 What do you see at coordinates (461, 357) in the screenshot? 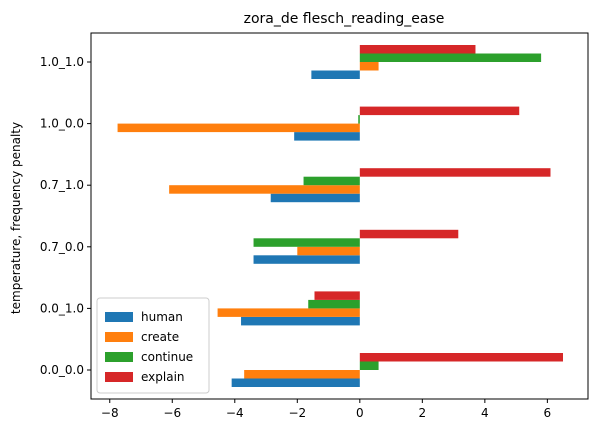
I see `bar-explain-0.0_0.0` at bounding box center [461, 357].